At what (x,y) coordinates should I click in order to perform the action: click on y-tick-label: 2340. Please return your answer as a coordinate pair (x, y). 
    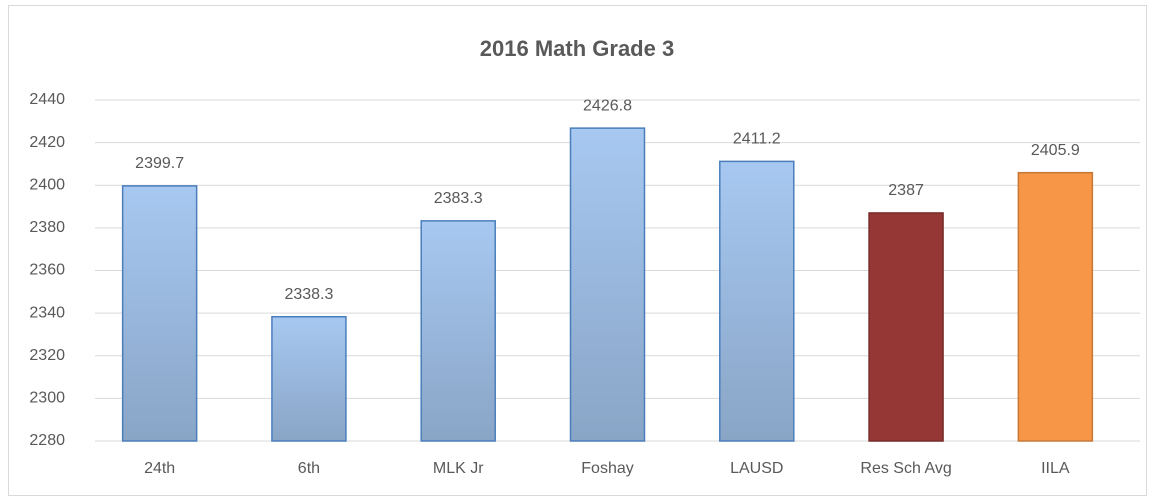
    Looking at the image, I should click on (47, 312).